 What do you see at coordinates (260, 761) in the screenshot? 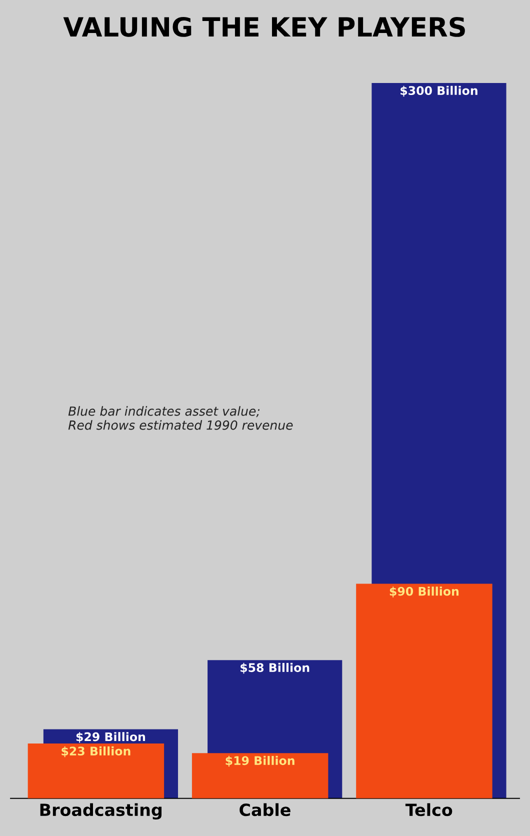
I see `data-label: $19 Billion` at bounding box center [260, 761].